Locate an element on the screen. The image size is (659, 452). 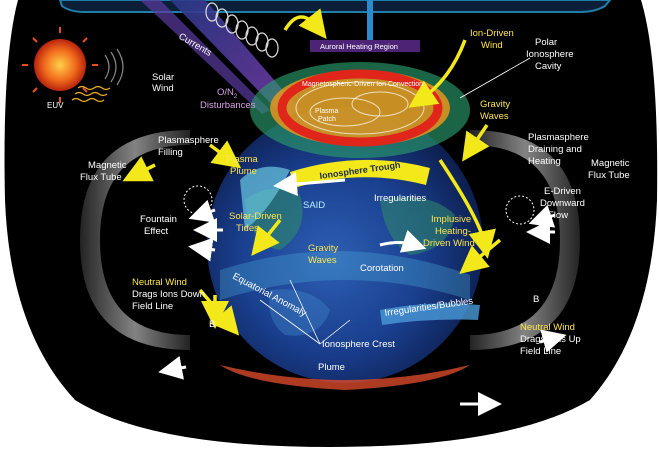
auroral-heating-banner is located at coordinates (365, 46).